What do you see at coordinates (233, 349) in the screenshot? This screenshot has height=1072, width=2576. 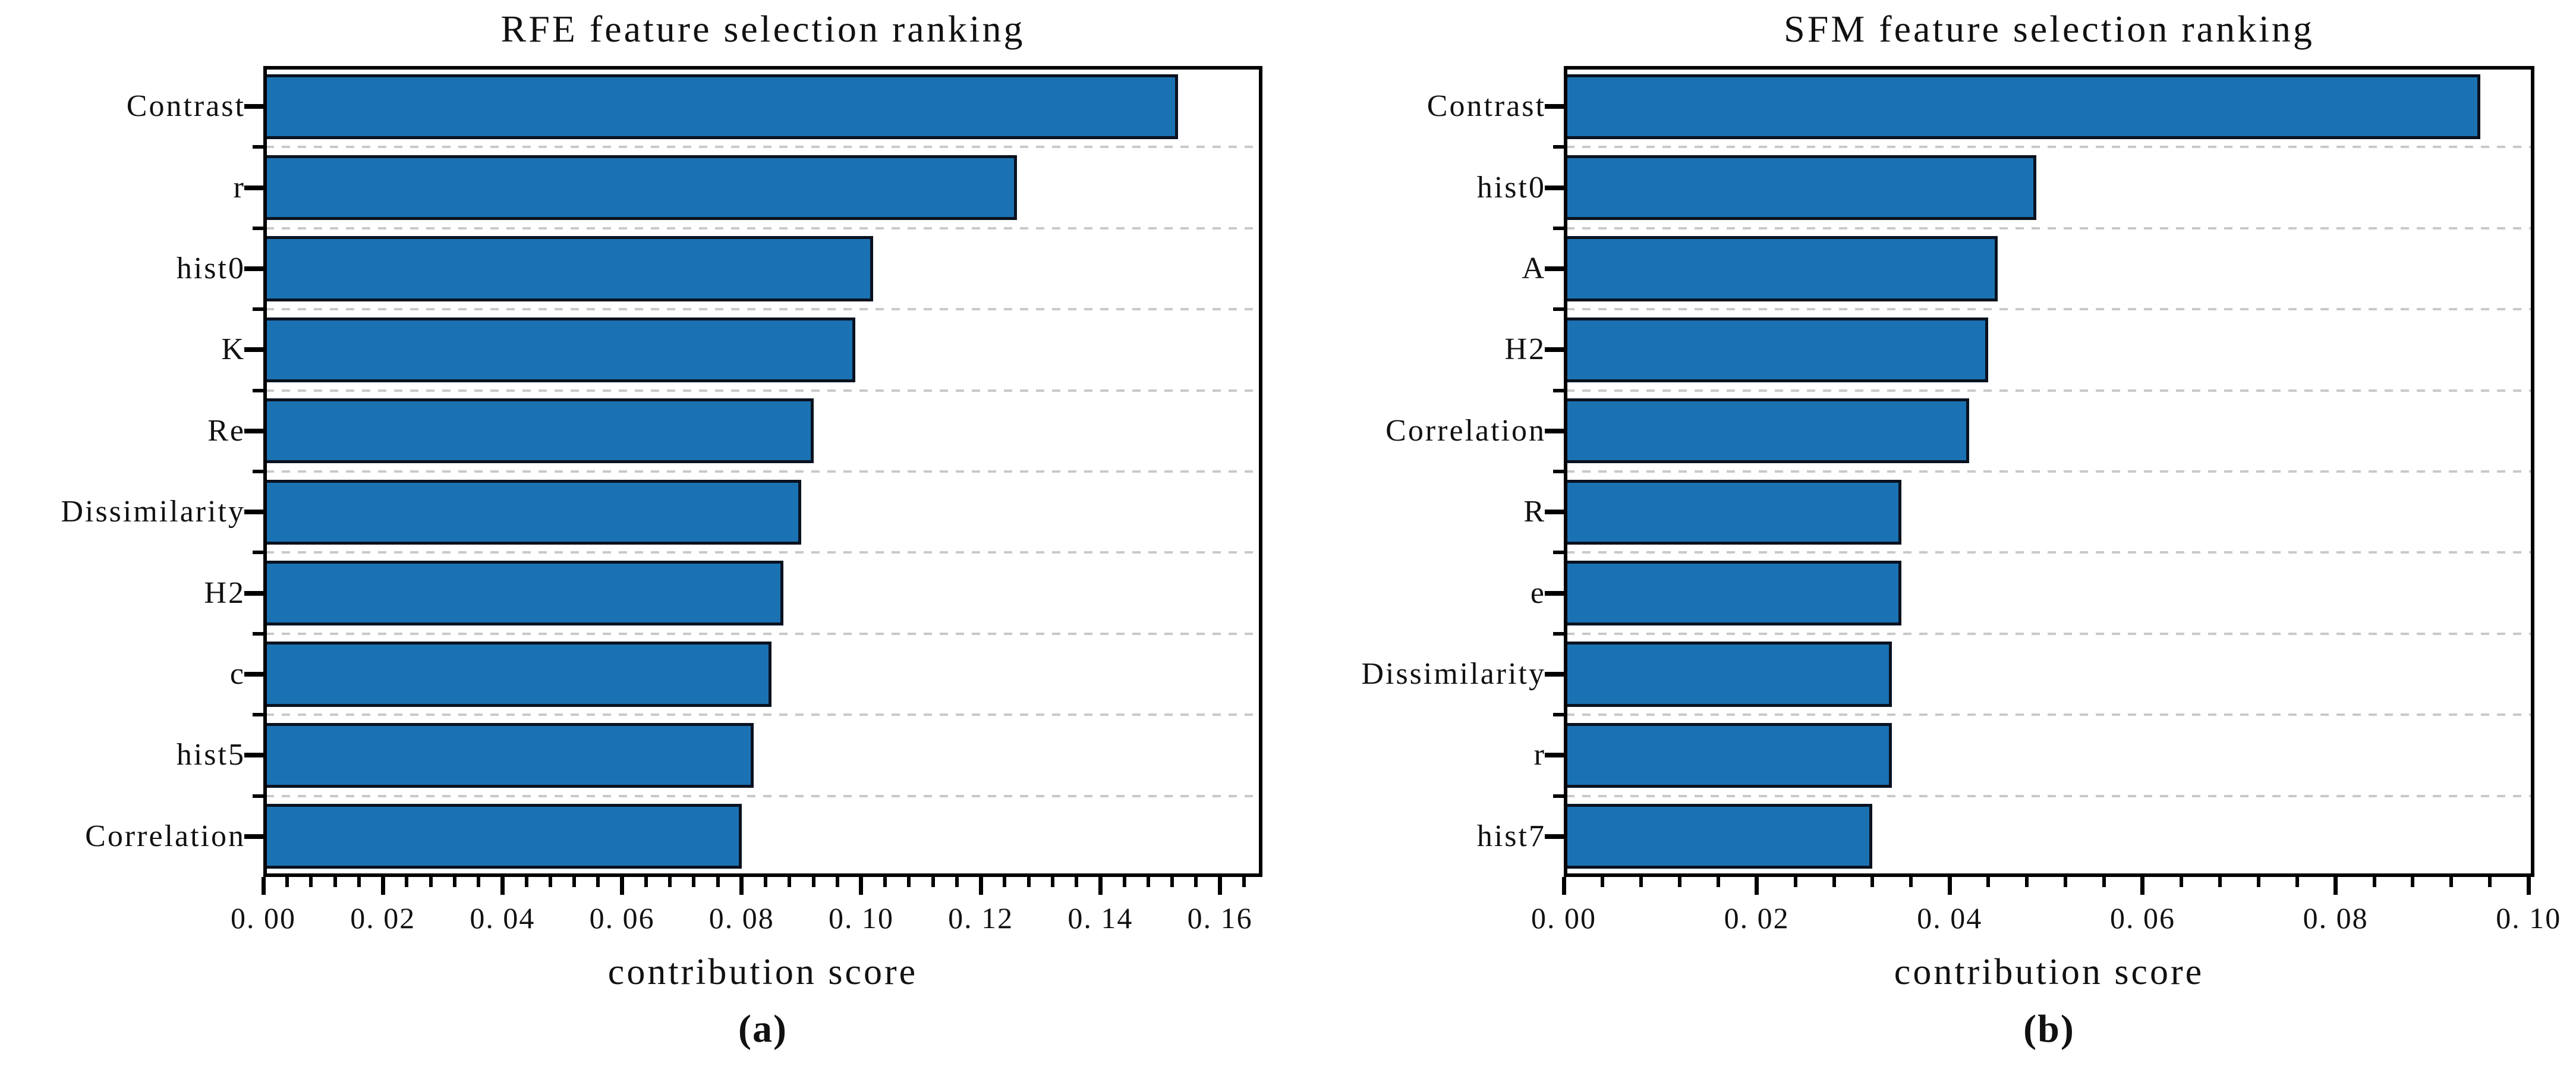 I see `y-category-label: K` at bounding box center [233, 349].